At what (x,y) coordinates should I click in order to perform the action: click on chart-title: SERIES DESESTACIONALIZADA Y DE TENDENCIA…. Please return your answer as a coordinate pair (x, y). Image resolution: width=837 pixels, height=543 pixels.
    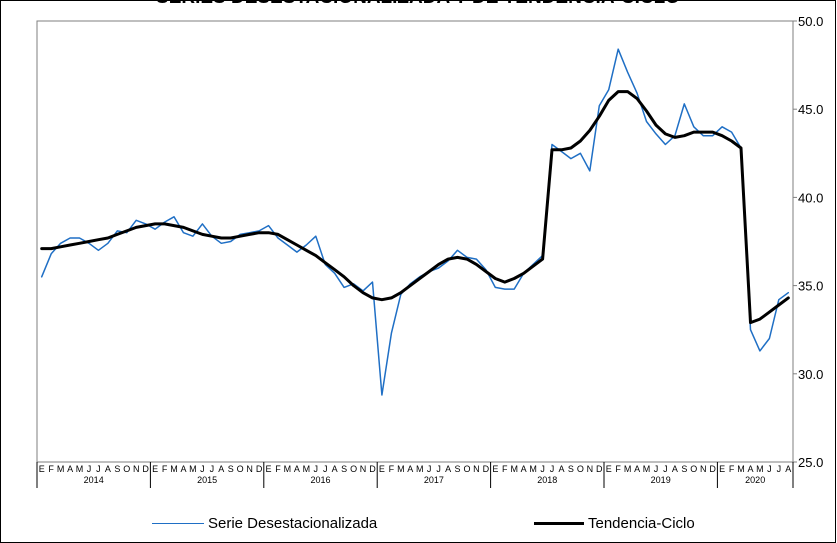
    Looking at the image, I should click on (418, 4).